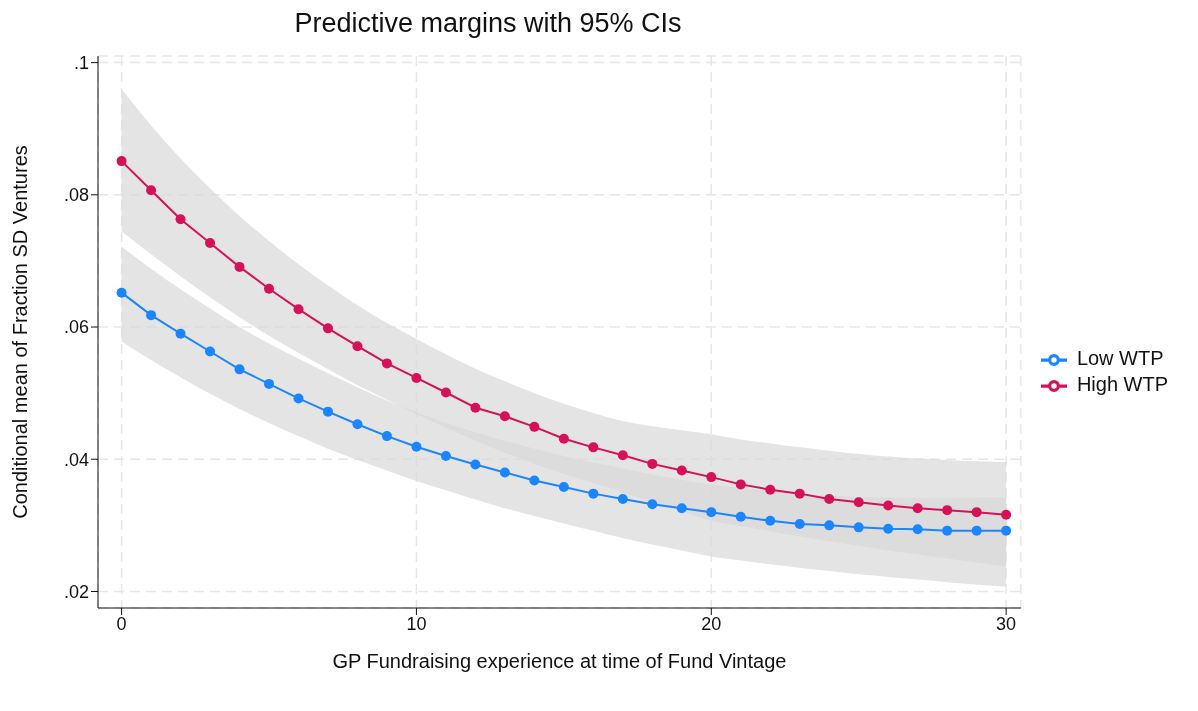 Image resolution: width=1198 pixels, height=711 pixels. I want to click on legend-label: Low WTP, so click(1120, 358).